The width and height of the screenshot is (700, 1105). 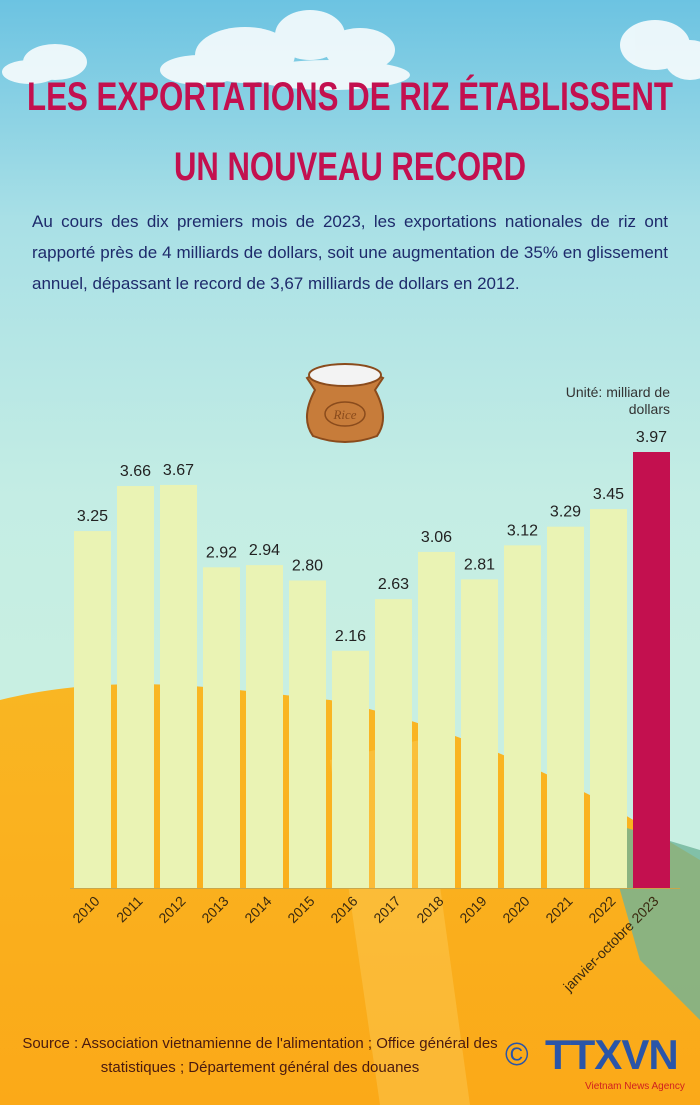 What do you see at coordinates (479, 733) in the screenshot?
I see `bar-2019` at bounding box center [479, 733].